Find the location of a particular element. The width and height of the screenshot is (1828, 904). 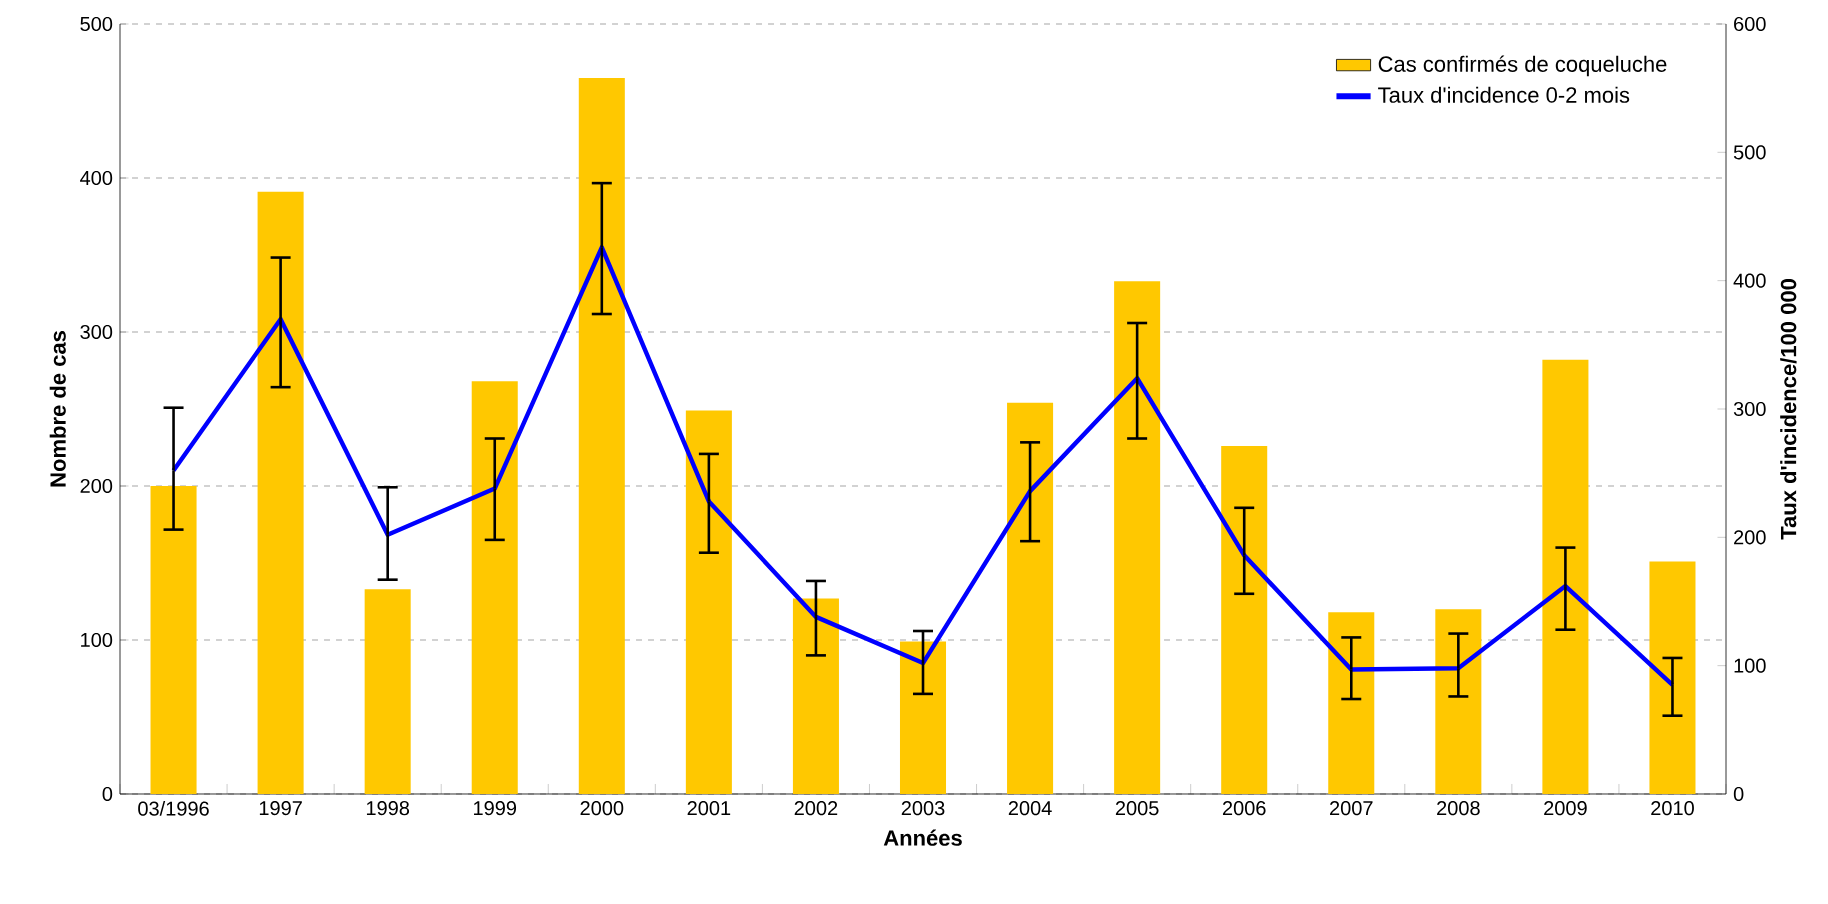

x-tick-label: 2010 is located at coordinates (1672, 808).